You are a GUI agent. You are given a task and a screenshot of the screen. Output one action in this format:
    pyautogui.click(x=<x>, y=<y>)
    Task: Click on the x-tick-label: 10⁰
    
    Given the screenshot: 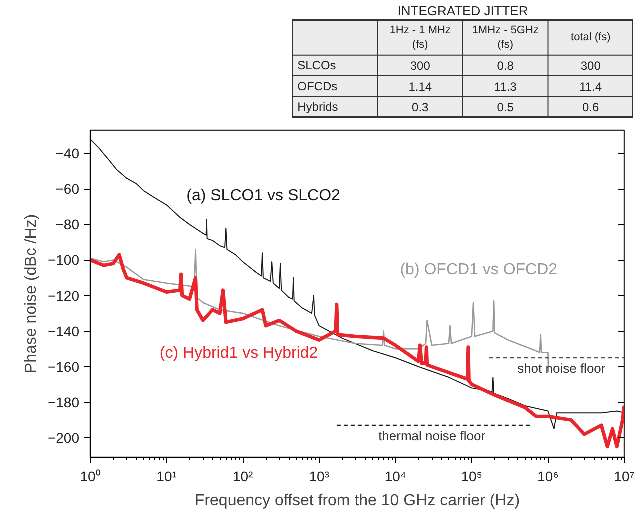 What is the action you would take?
    pyautogui.click(x=90, y=476)
    